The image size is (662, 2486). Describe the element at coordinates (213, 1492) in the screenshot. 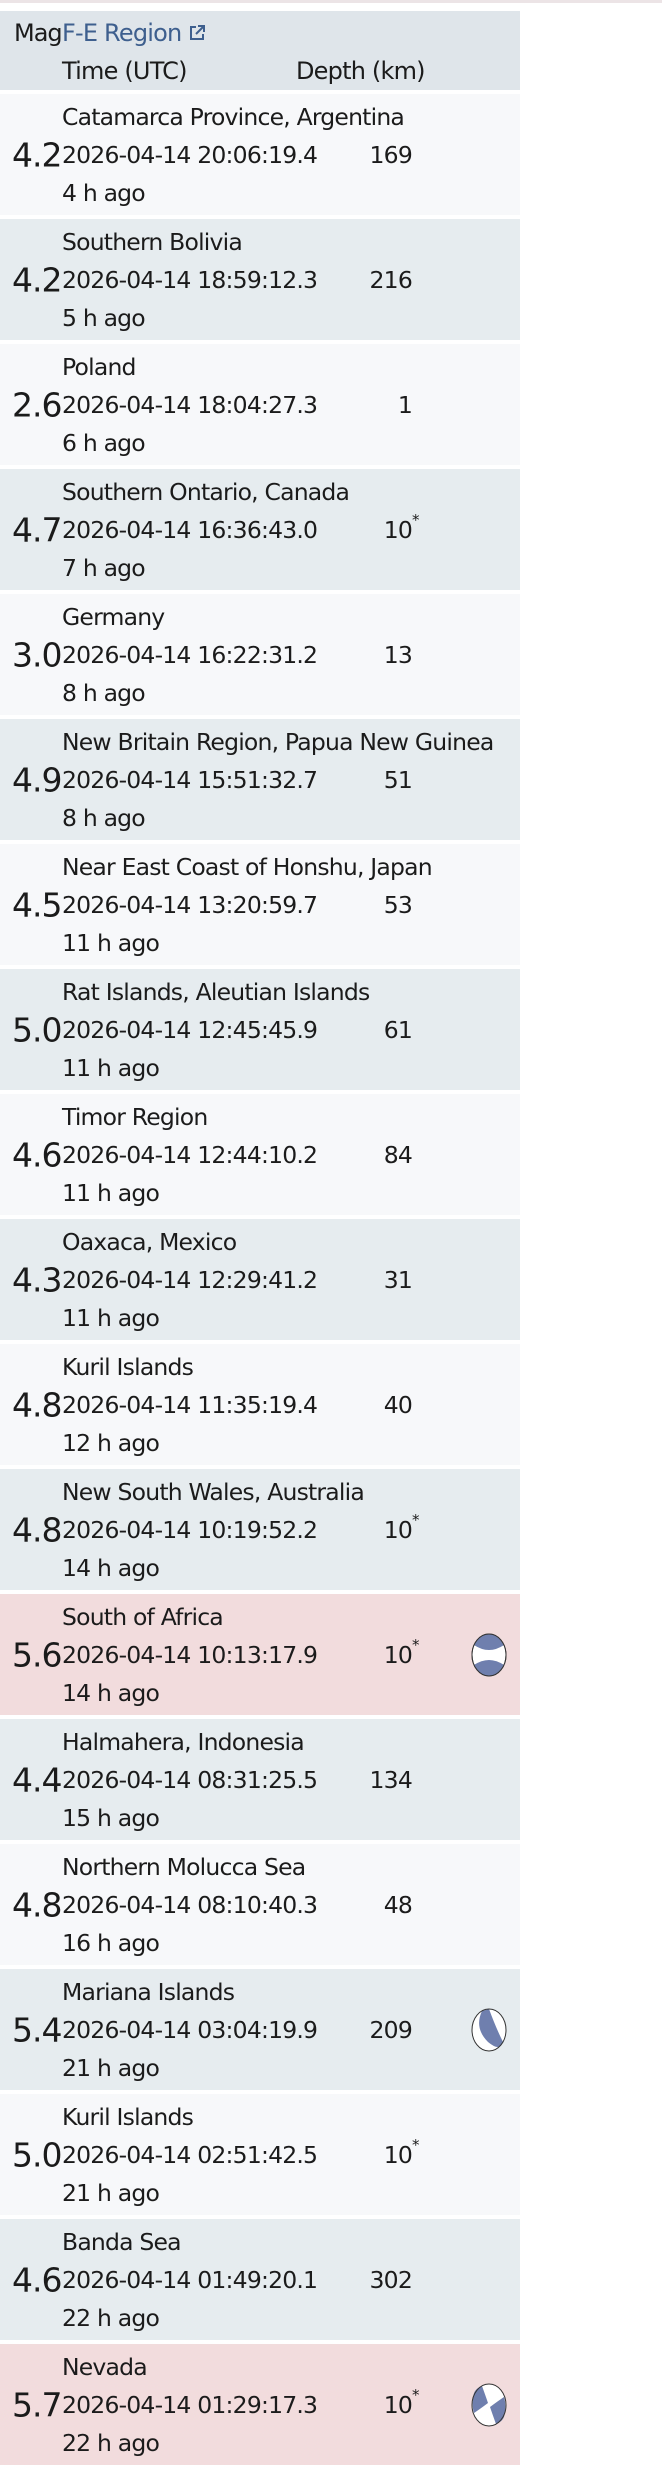

I see `event-region: New South Wales, Australia` at that location.